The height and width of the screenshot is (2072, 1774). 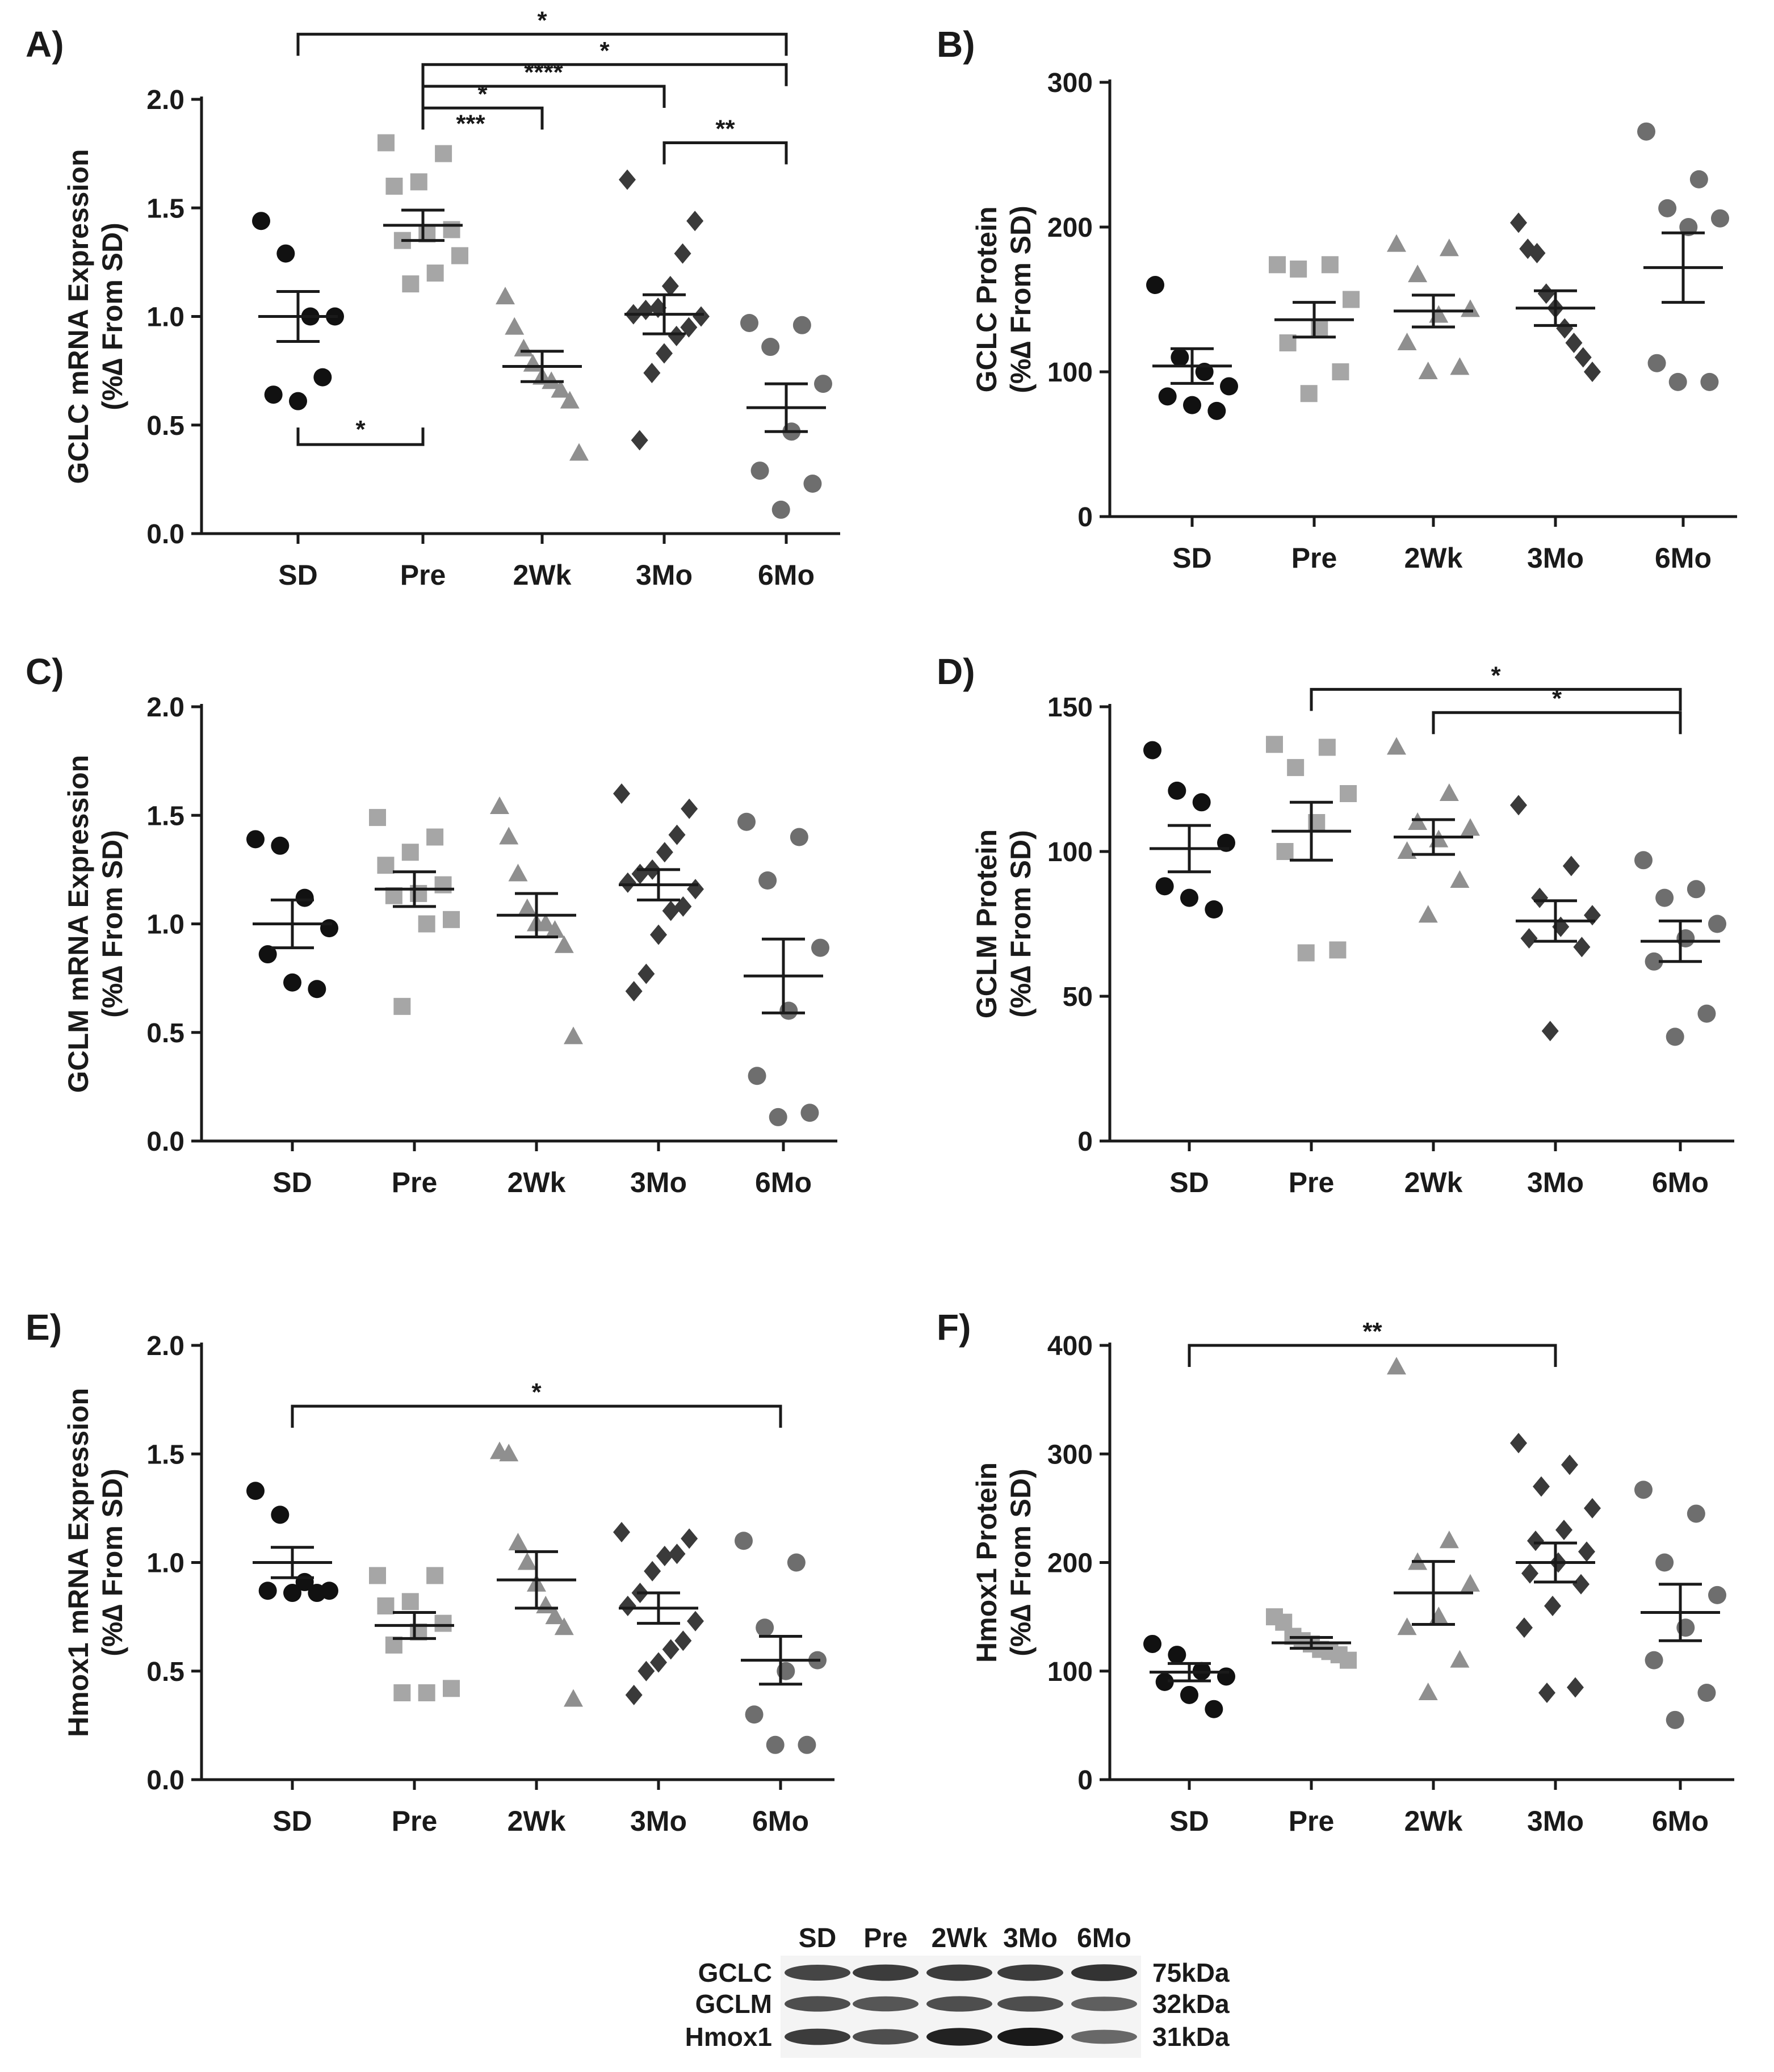 What do you see at coordinates (165, 816) in the screenshot?
I see `y-tick-label: 1.5` at bounding box center [165, 816].